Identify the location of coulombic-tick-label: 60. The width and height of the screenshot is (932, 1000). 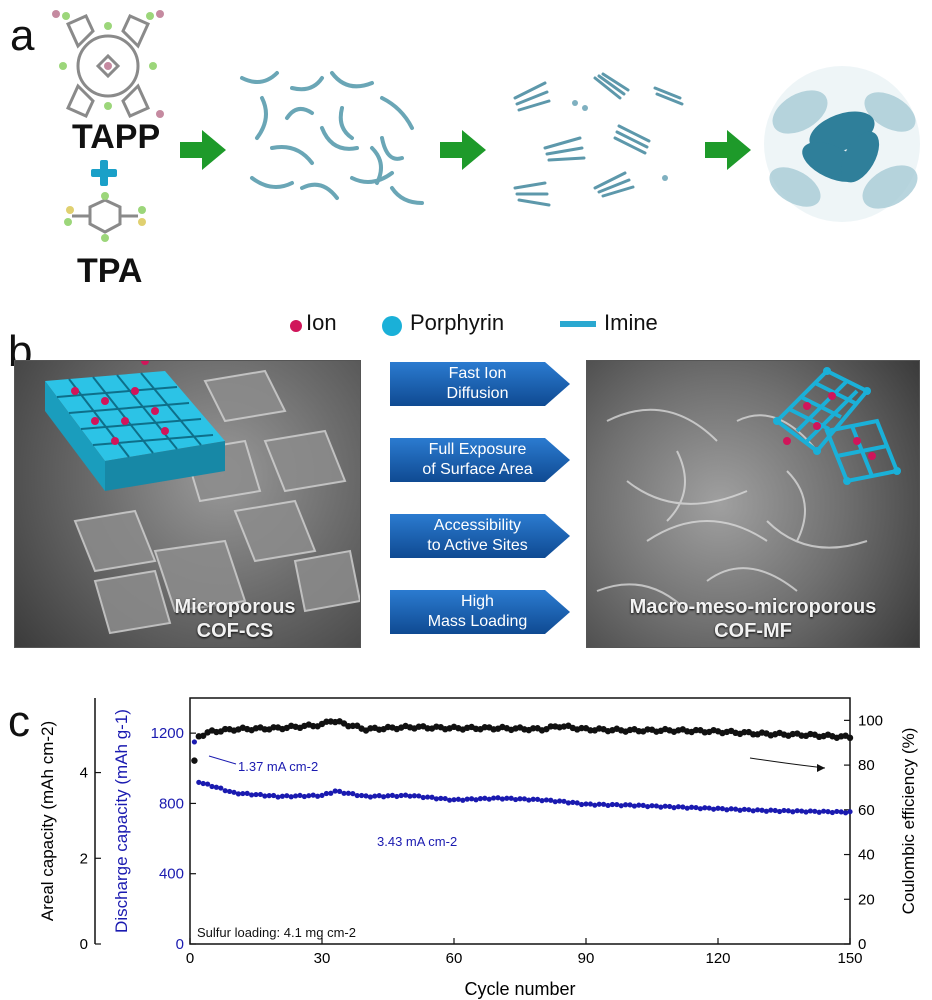
(866, 810).